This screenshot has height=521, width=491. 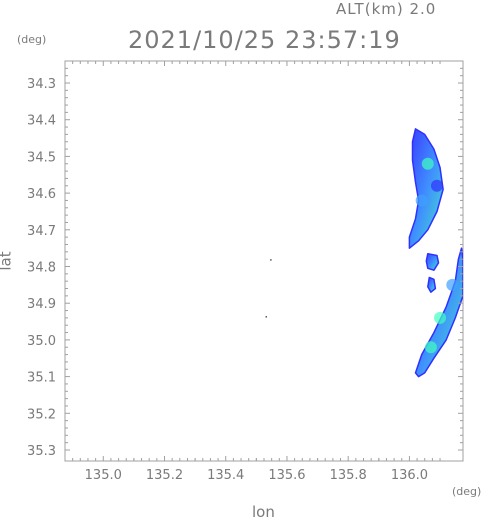 I want to click on echo-region-north, so click(x=426, y=188).